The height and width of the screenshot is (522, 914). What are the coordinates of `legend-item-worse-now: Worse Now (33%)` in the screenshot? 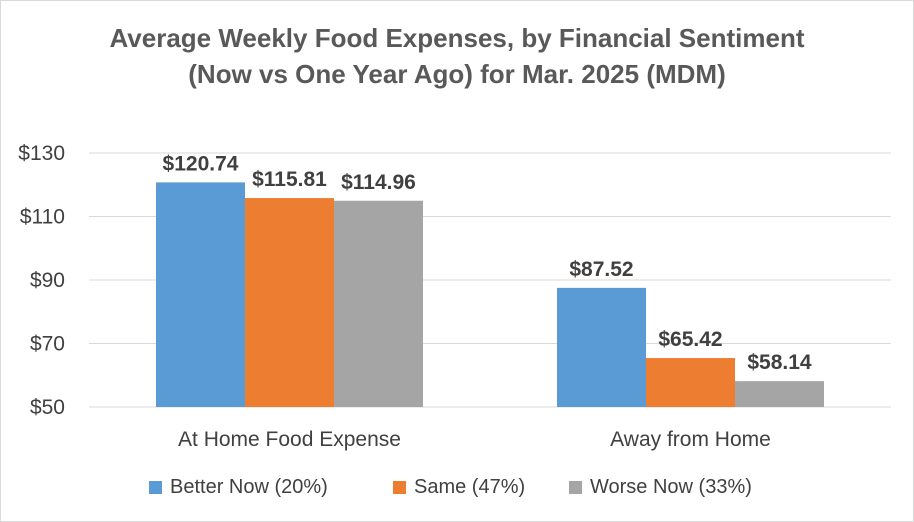 It's located at (660, 487).